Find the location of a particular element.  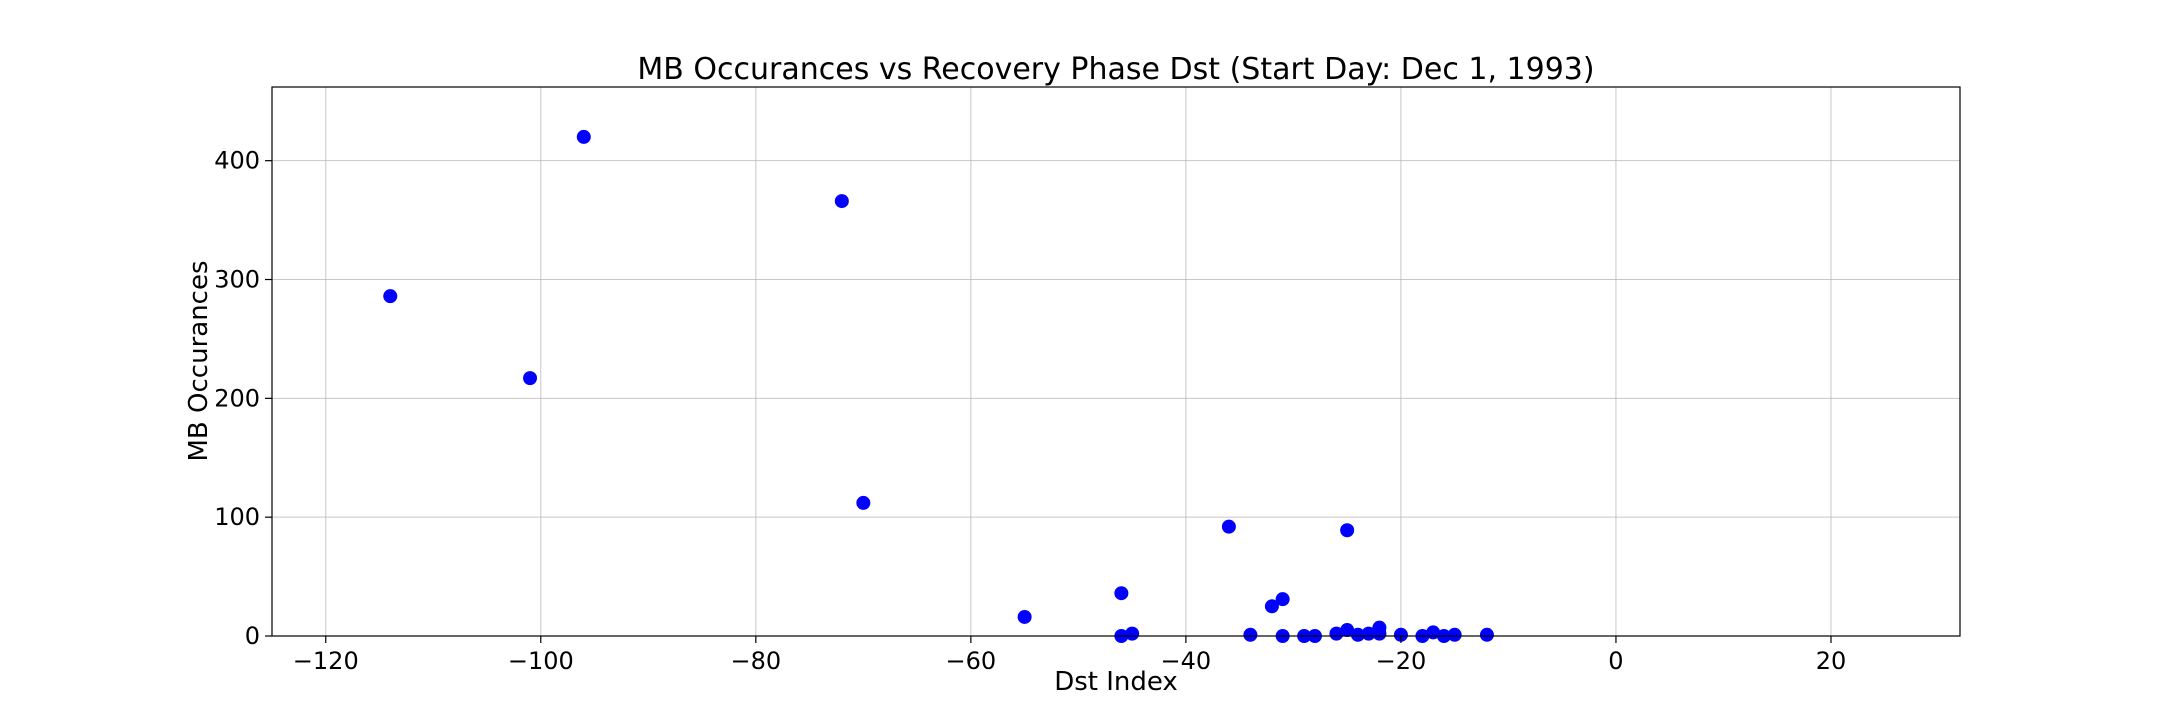

y-tick-label: 200 is located at coordinates (237, 398).